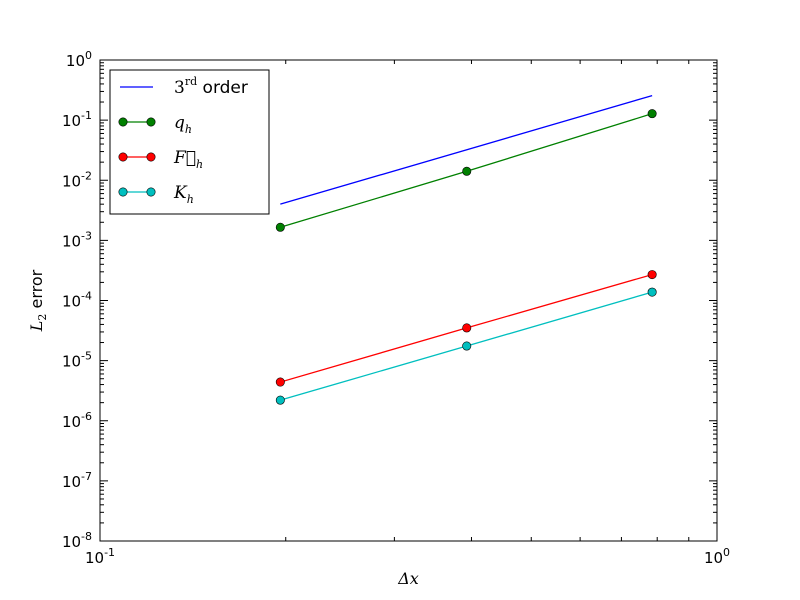 Image resolution: width=800 pixels, height=600 pixels. What do you see at coordinates (77, 239) in the screenshot?
I see `y-tick-label: 10⁻³` at bounding box center [77, 239].